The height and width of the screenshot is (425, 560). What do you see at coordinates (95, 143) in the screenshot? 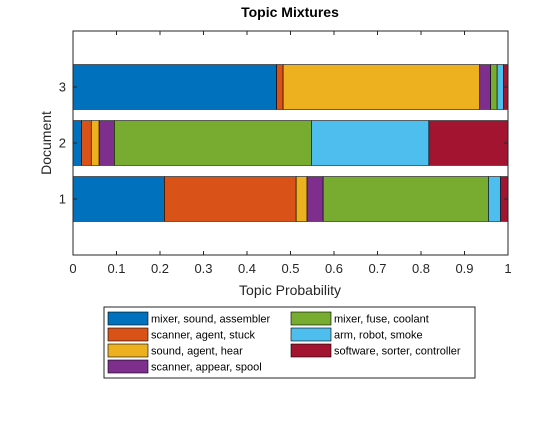
I see `bar-doc2-topic3` at bounding box center [95, 143].